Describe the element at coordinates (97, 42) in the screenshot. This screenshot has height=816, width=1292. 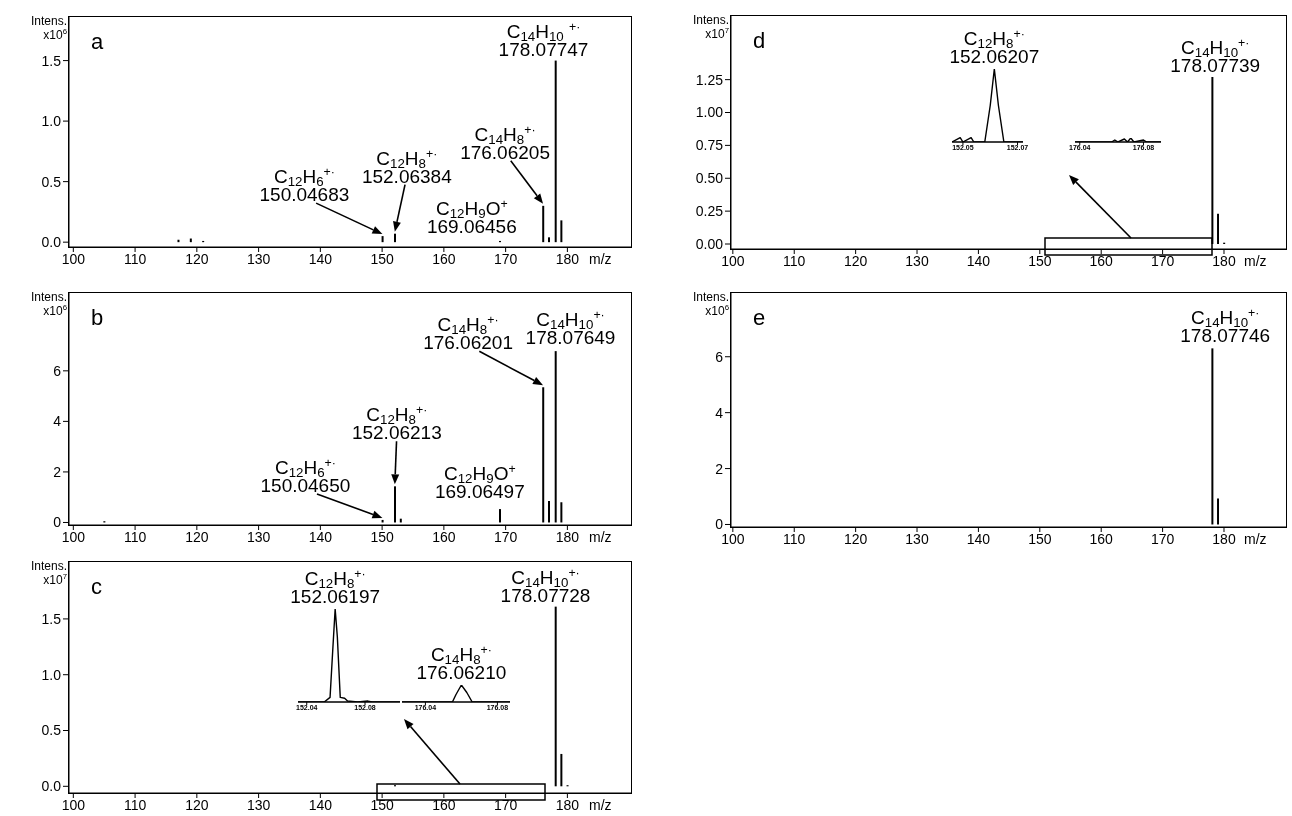
I see `text: a` at that location.